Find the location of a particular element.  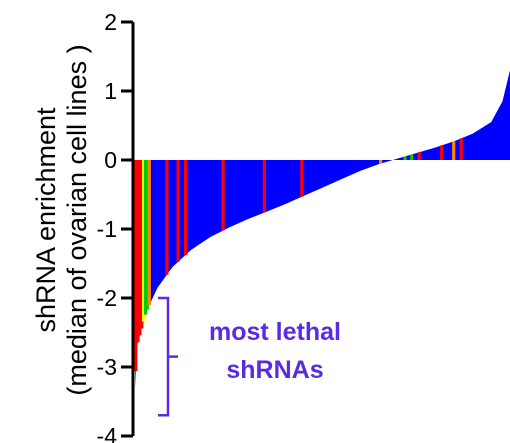

annotation-group: most lethal shRNAs is located at coordinates (249, 356).